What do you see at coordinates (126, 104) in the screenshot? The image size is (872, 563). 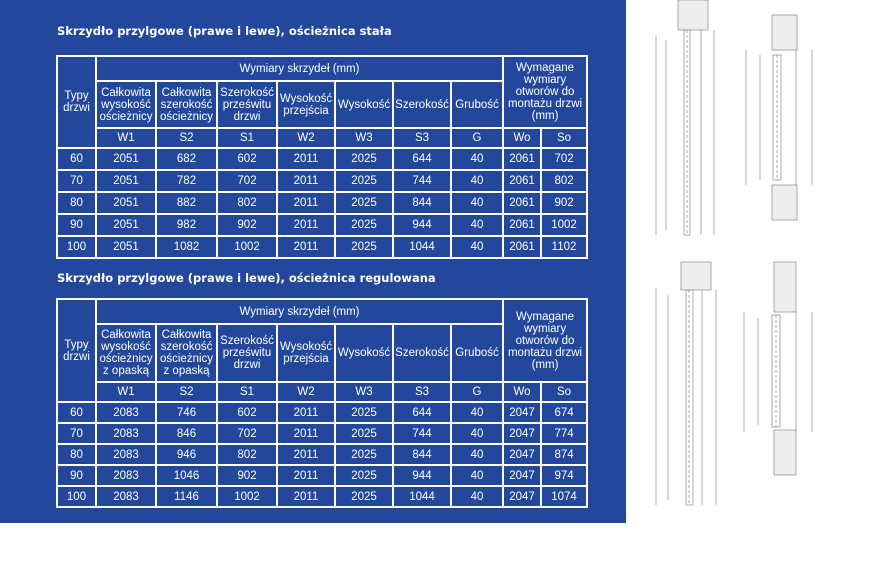 I see `column-header: Całkowita wysokość ościeżnicy` at bounding box center [126, 104].